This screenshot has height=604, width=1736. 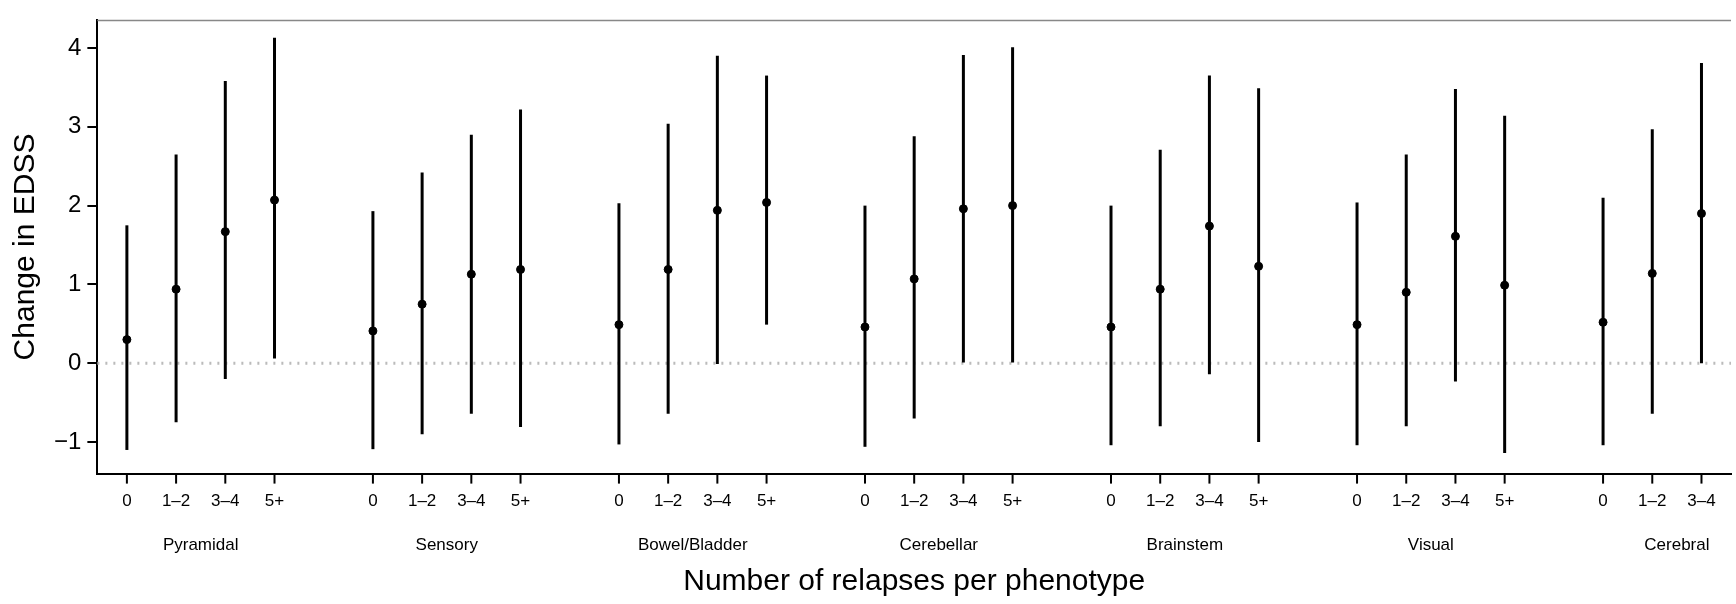 I want to click on y-tick-label: 2, so click(x=75, y=204).